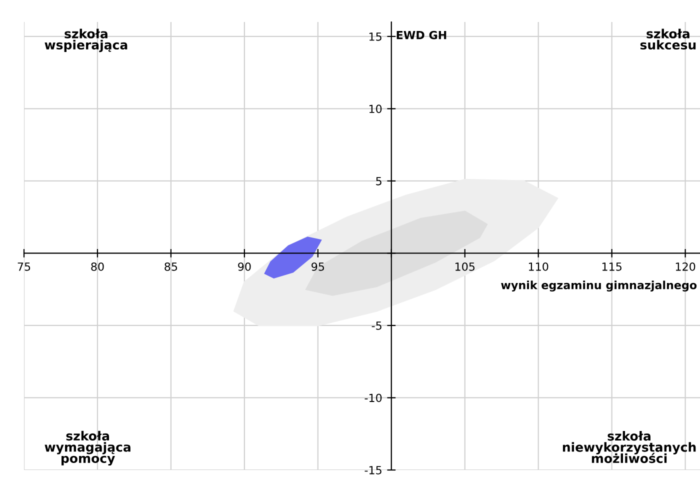 This screenshot has height=480, width=700. What do you see at coordinates (465, 266) in the screenshot?
I see `x-tick-label: 105` at bounding box center [465, 266].